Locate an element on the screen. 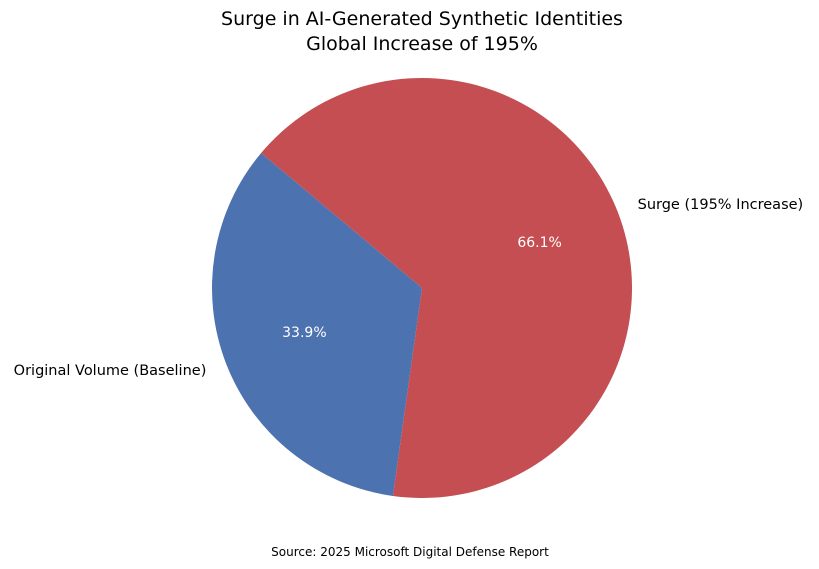 The image size is (819, 569). chart-subtitle: Global Increase of 195% is located at coordinates (422, 44).